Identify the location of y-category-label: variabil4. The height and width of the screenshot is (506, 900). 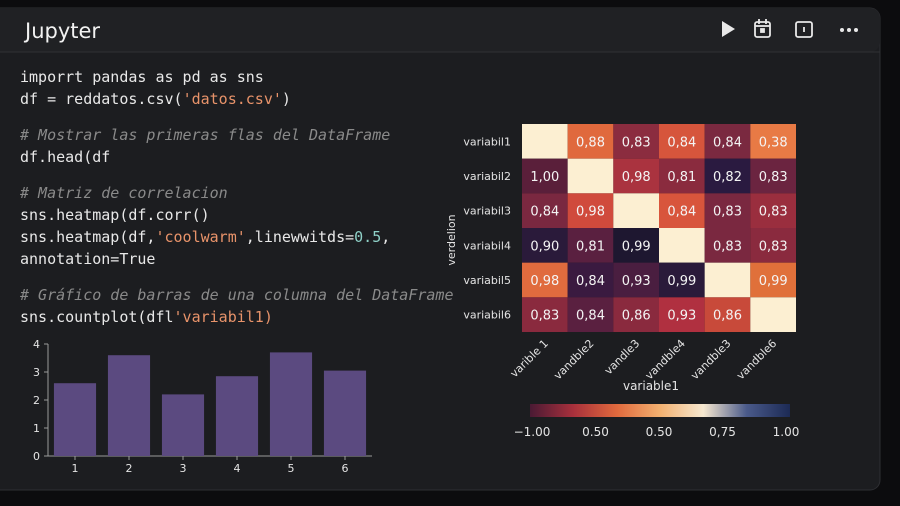
(487, 245).